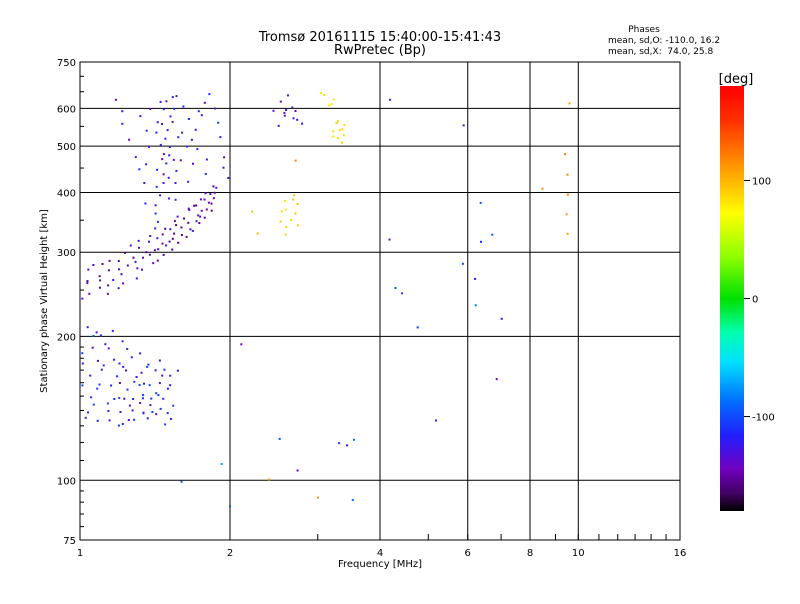  What do you see at coordinates (380, 553) in the screenshot?
I see `x-tick-label: 4` at bounding box center [380, 553].